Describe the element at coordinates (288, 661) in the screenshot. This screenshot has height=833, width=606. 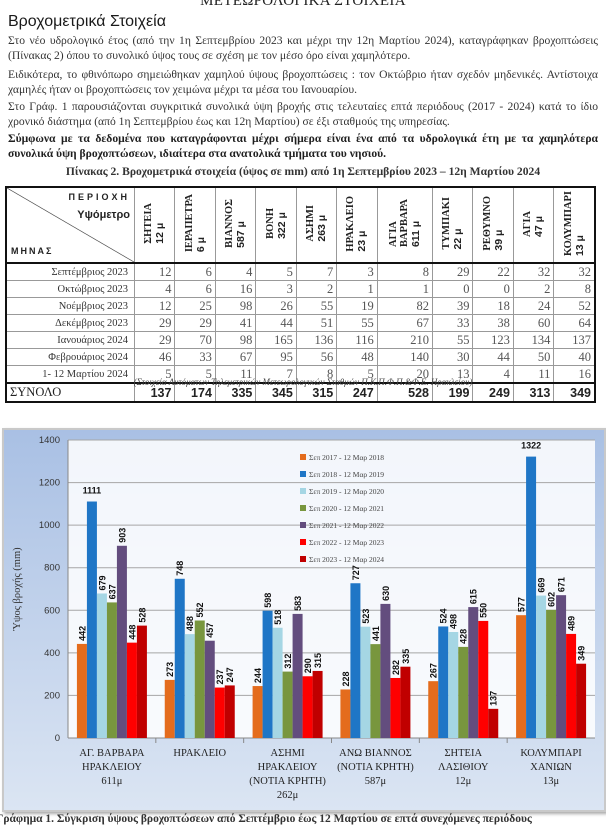
I see `bar-value-label: 312` at that location.